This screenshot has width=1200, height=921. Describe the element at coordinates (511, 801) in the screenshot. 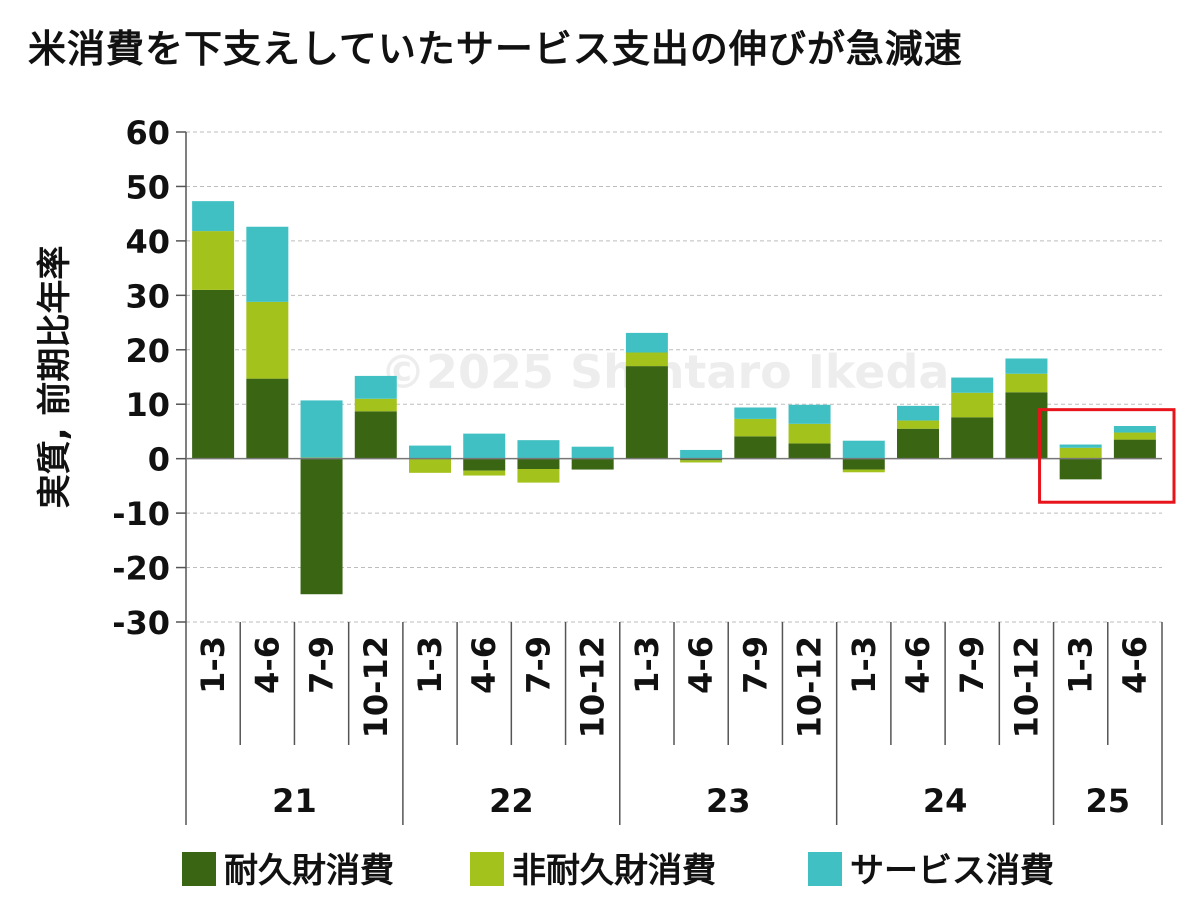

I see `year-label: 22` at that location.